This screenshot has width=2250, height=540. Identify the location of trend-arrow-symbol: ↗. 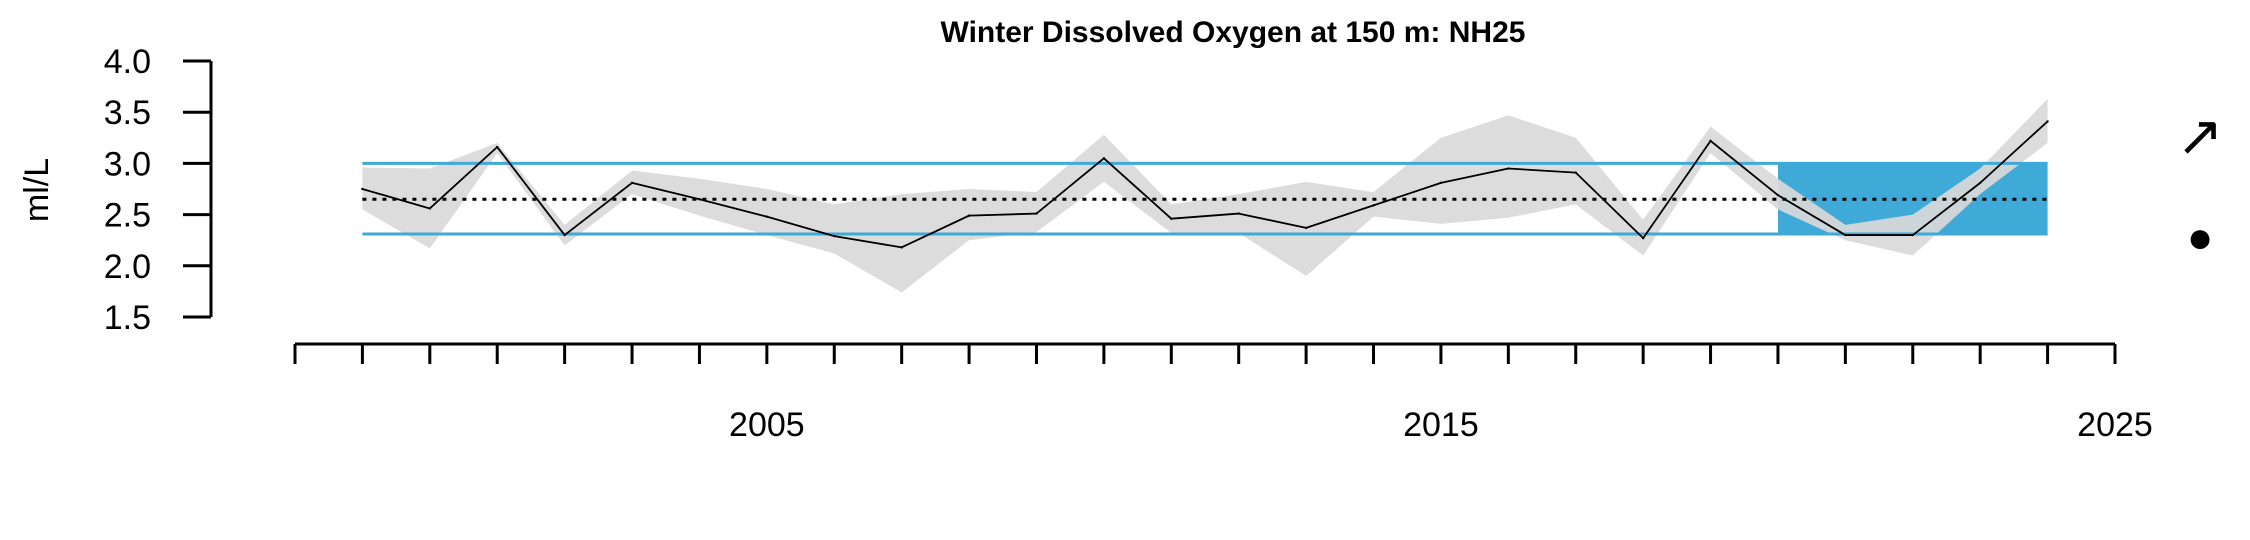
(2200, 135).